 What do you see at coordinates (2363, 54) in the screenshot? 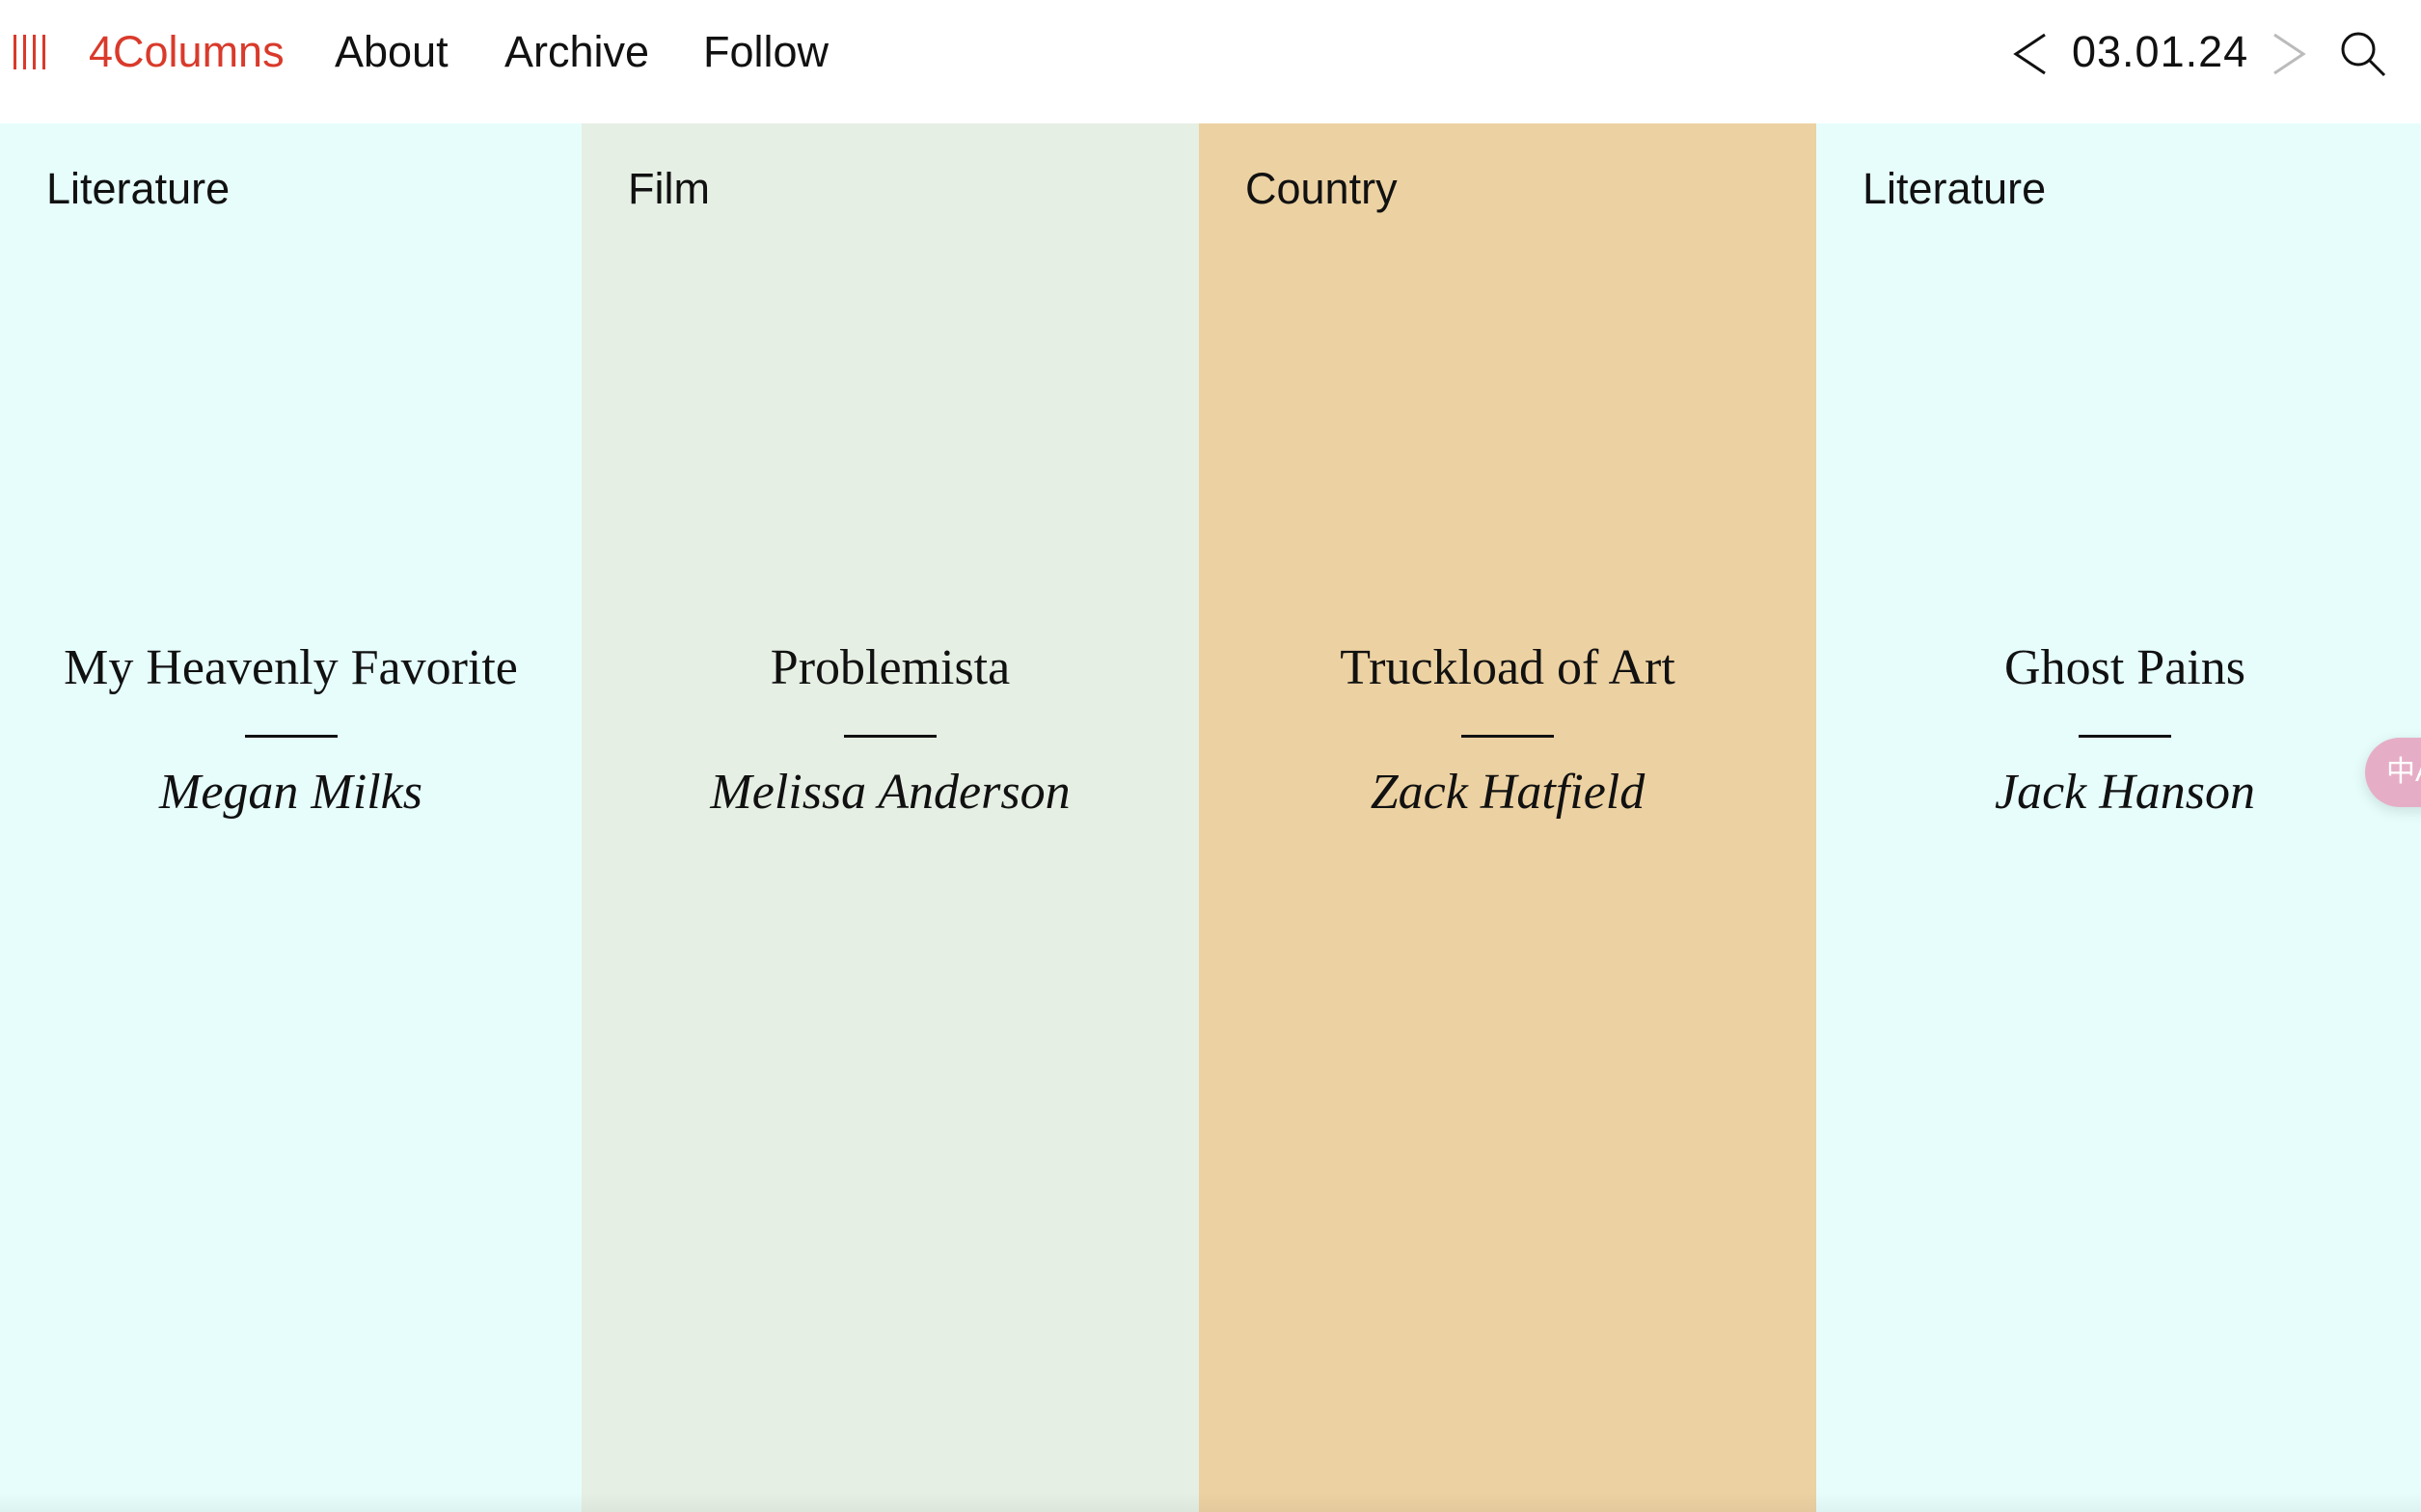
I see `search-icon` at bounding box center [2363, 54].